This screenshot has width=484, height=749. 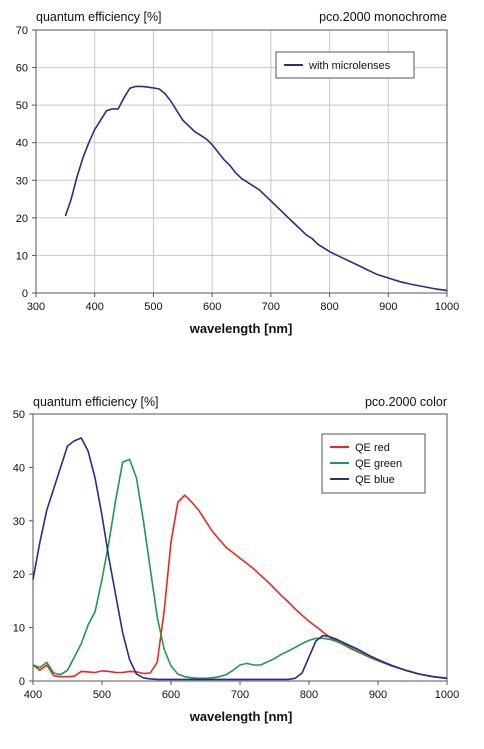 I want to click on chart-title-right: pco.2000 monochrome, so click(x=383, y=17).